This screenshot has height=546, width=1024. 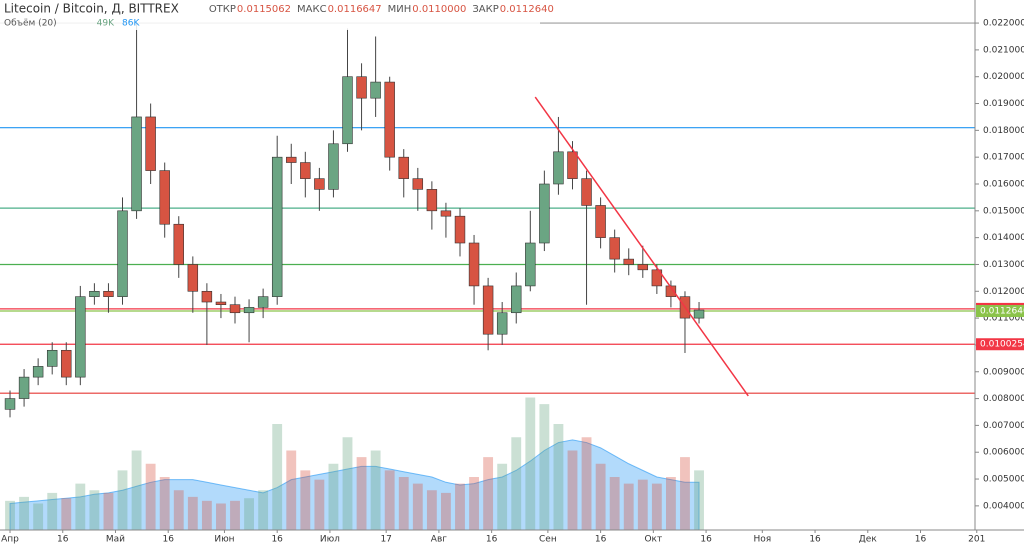 What do you see at coordinates (224, 540) in the screenshot?
I see `x-tick-label: Июн` at bounding box center [224, 540].